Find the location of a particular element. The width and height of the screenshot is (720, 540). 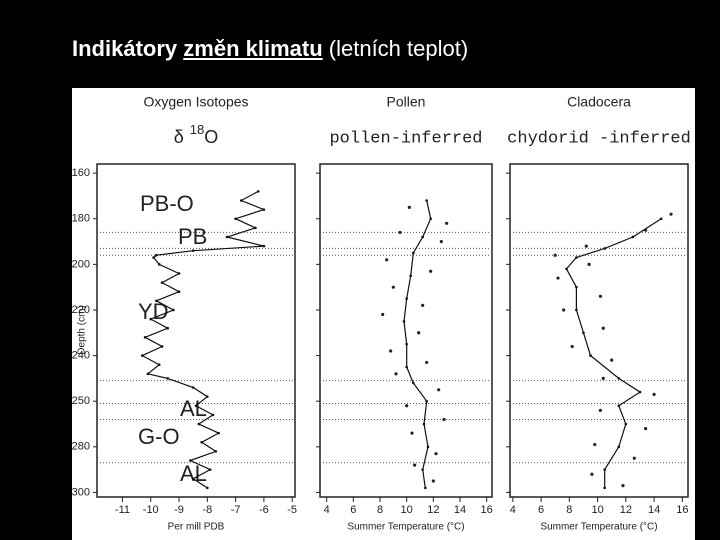

x-tick-label: -9 is located at coordinates (179, 510).